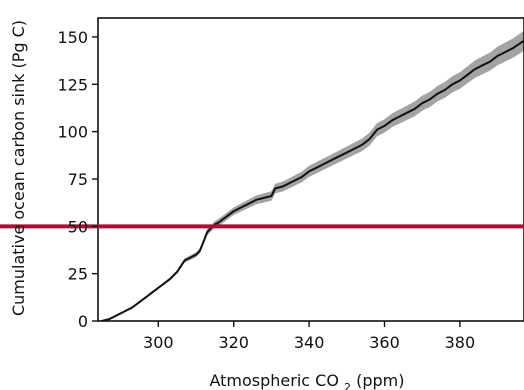 The height and width of the screenshot is (390, 524). I want to click on x-axis-label-unit: (ppm), so click(380, 380).